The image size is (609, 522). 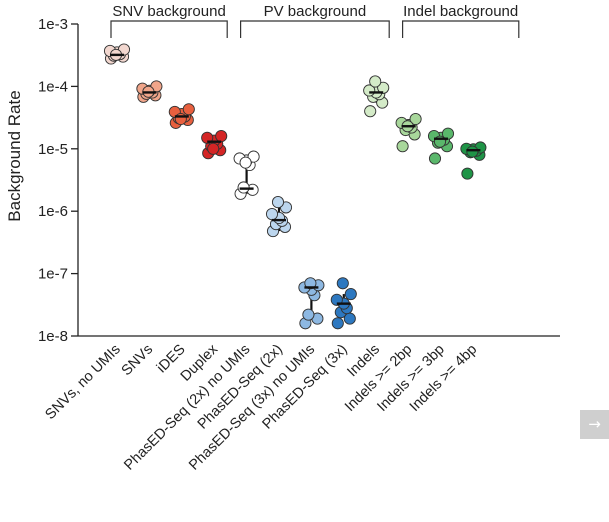 I want to click on y-tick-label: 1e-7, so click(x=53, y=274).